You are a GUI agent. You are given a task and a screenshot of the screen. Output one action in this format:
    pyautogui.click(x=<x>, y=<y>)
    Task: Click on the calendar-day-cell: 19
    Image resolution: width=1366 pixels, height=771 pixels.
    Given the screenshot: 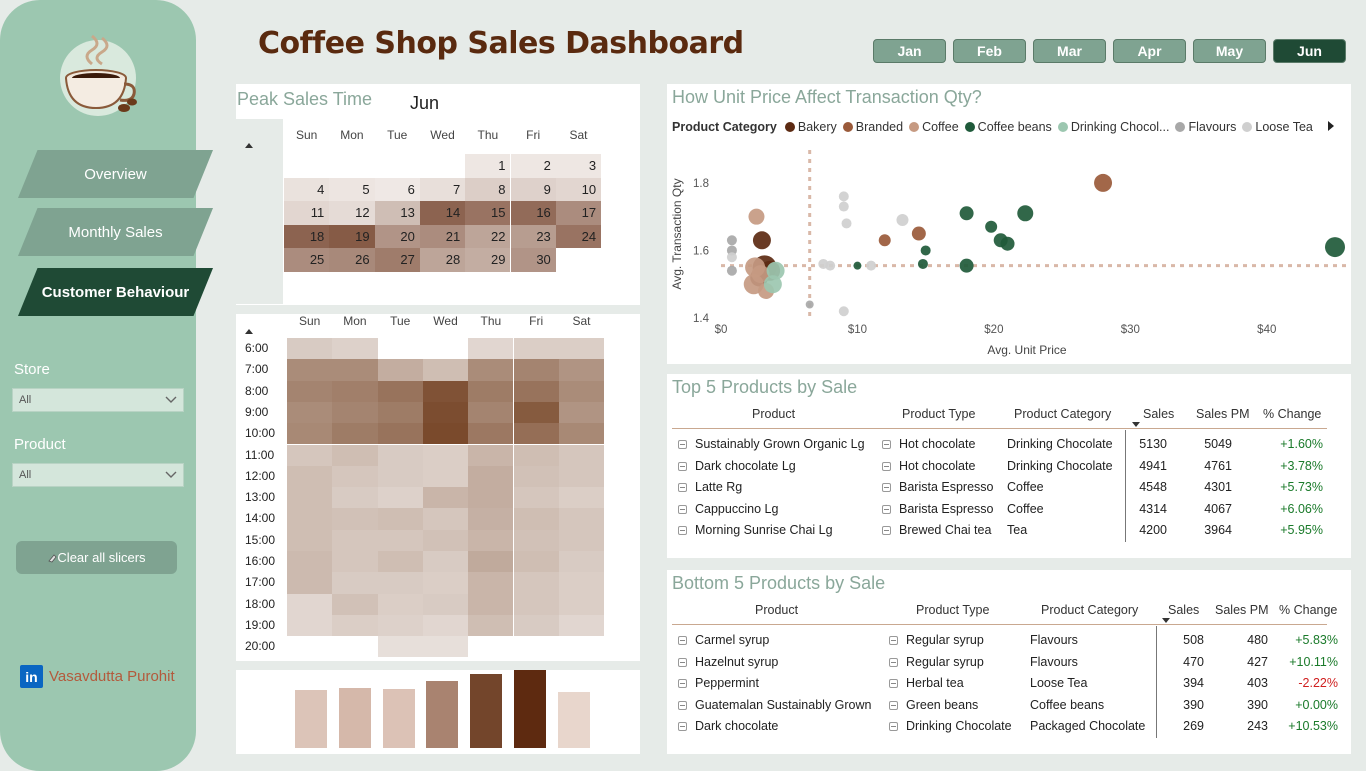 What is the action you would take?
    pyautogui.click(x=352, y=236)
    